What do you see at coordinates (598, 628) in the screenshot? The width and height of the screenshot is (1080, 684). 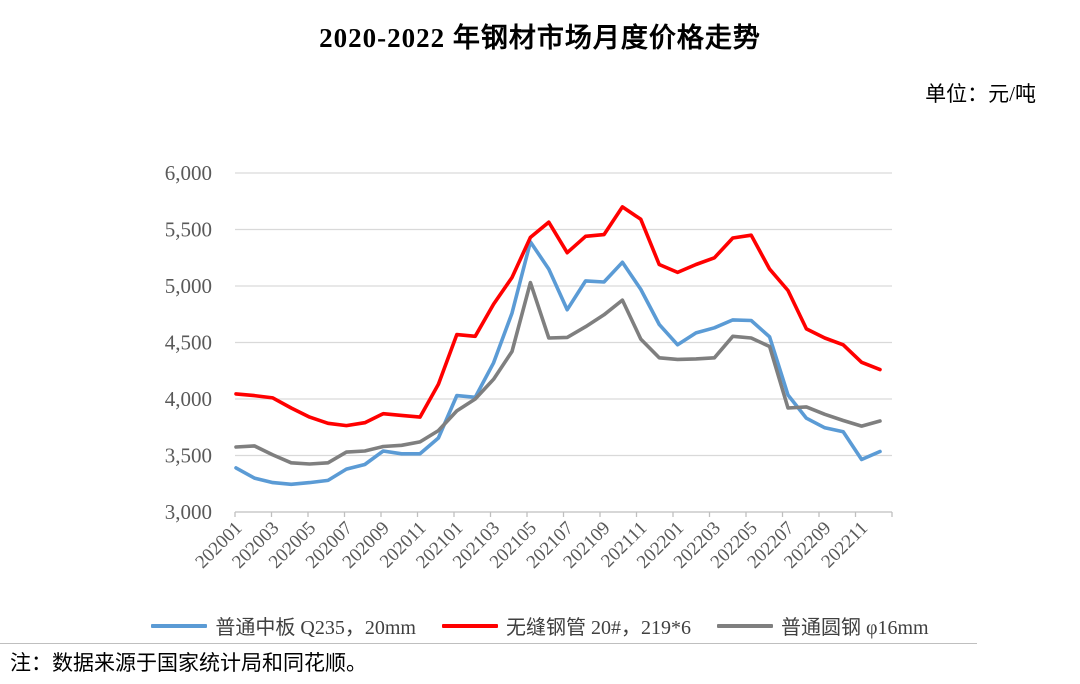 I see `legend-label: 无缝钢管 20#，219*6` at bounding box center [598, 628].